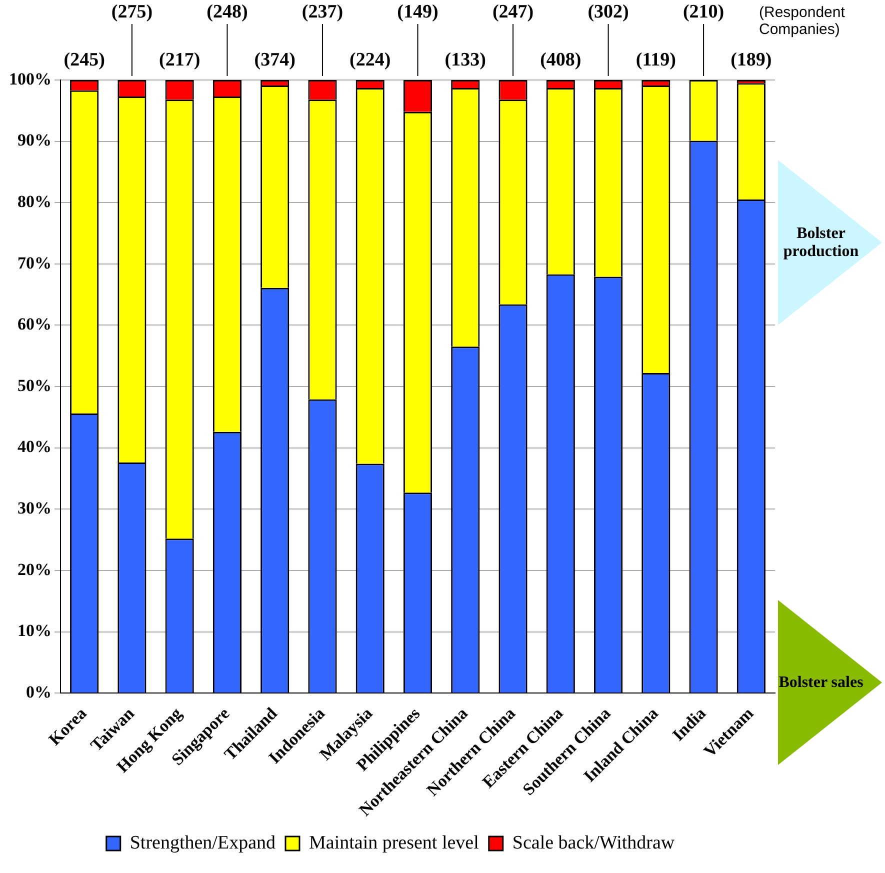  Describe the element at coordinates (394, 843) in the screenshot. I see `legend-label: Maintain present level` at that location.